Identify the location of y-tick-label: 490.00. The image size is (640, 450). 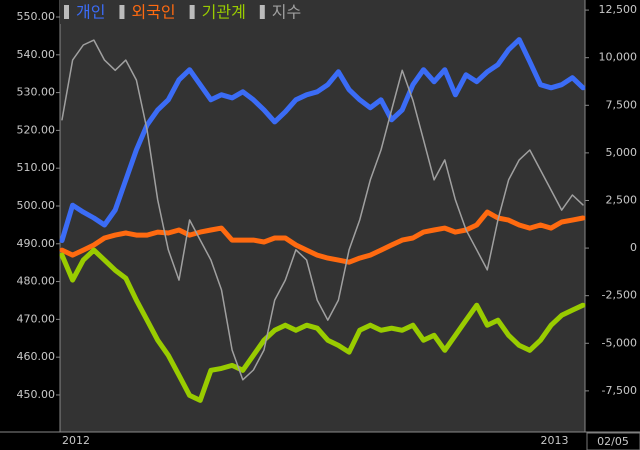
(36, 243).